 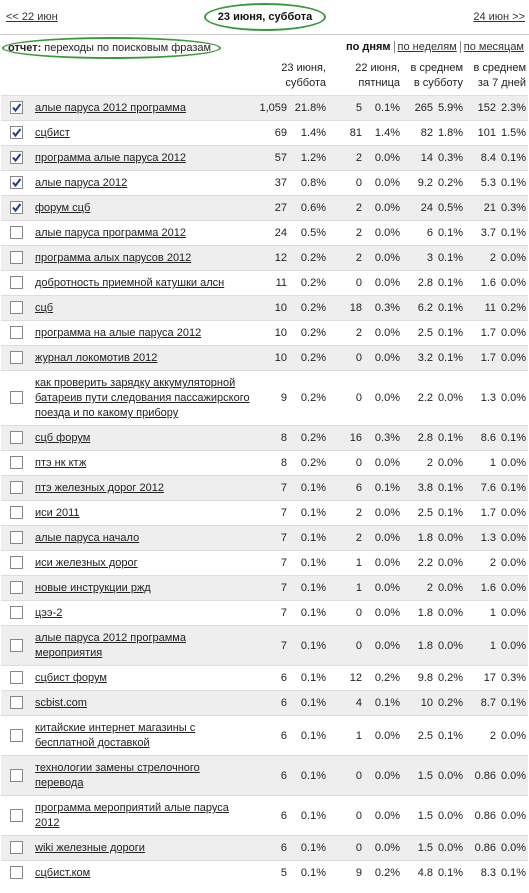 What do you see at coordinates (142, 678) in the screenshot?
I see `phrase-cell: сцбист форум` at bounding box center [142, 678].